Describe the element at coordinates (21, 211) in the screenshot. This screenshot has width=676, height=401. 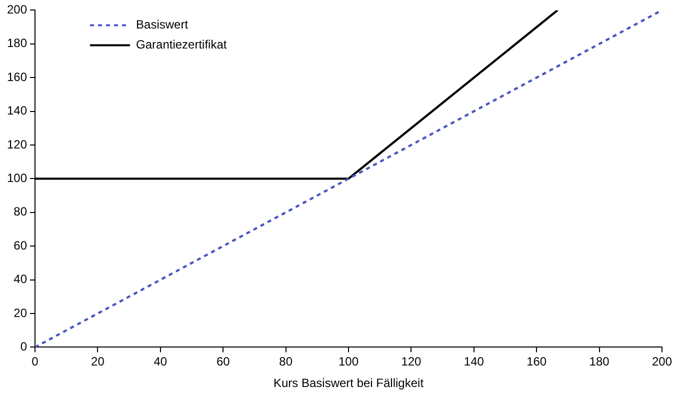
I see `y-tick-label: 80` at that location.